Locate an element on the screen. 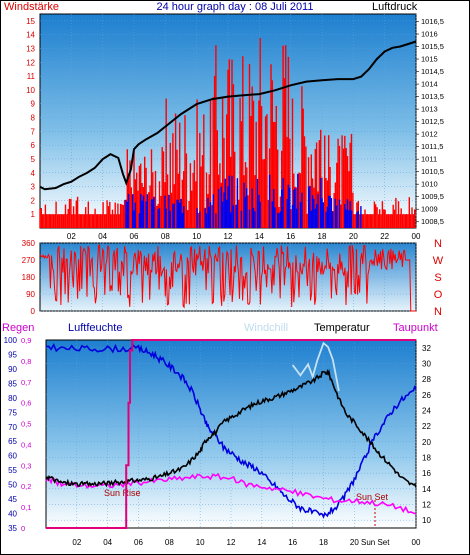  windchill-label: Windchill is located at coordinates (266, 328).